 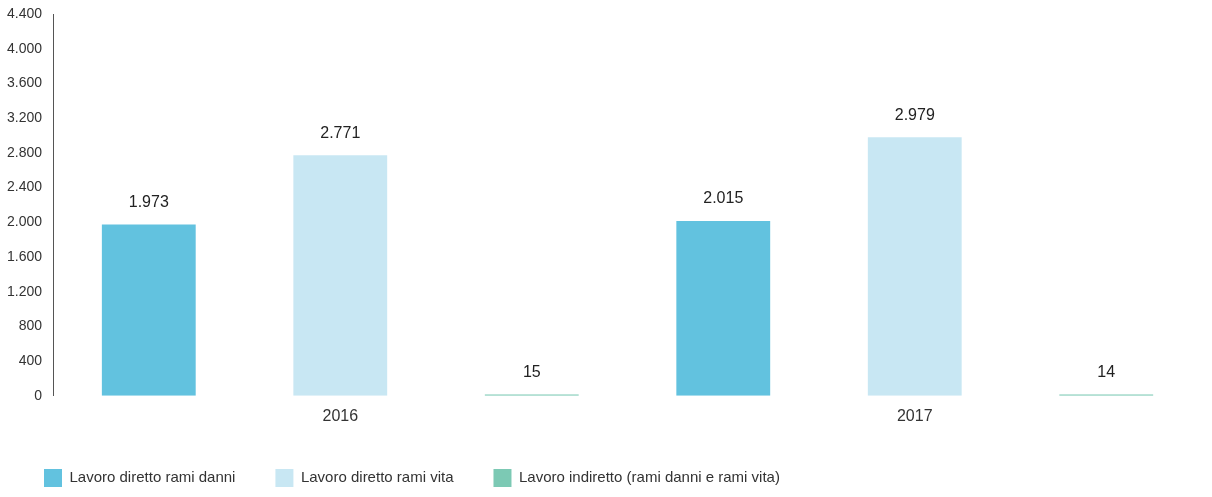 What do you see at coordinates (649, 477) in the screenshot?
I see `legend-label: Lavoro indiretto (rami danni e rami vita)` at bounding box center [649, 477].